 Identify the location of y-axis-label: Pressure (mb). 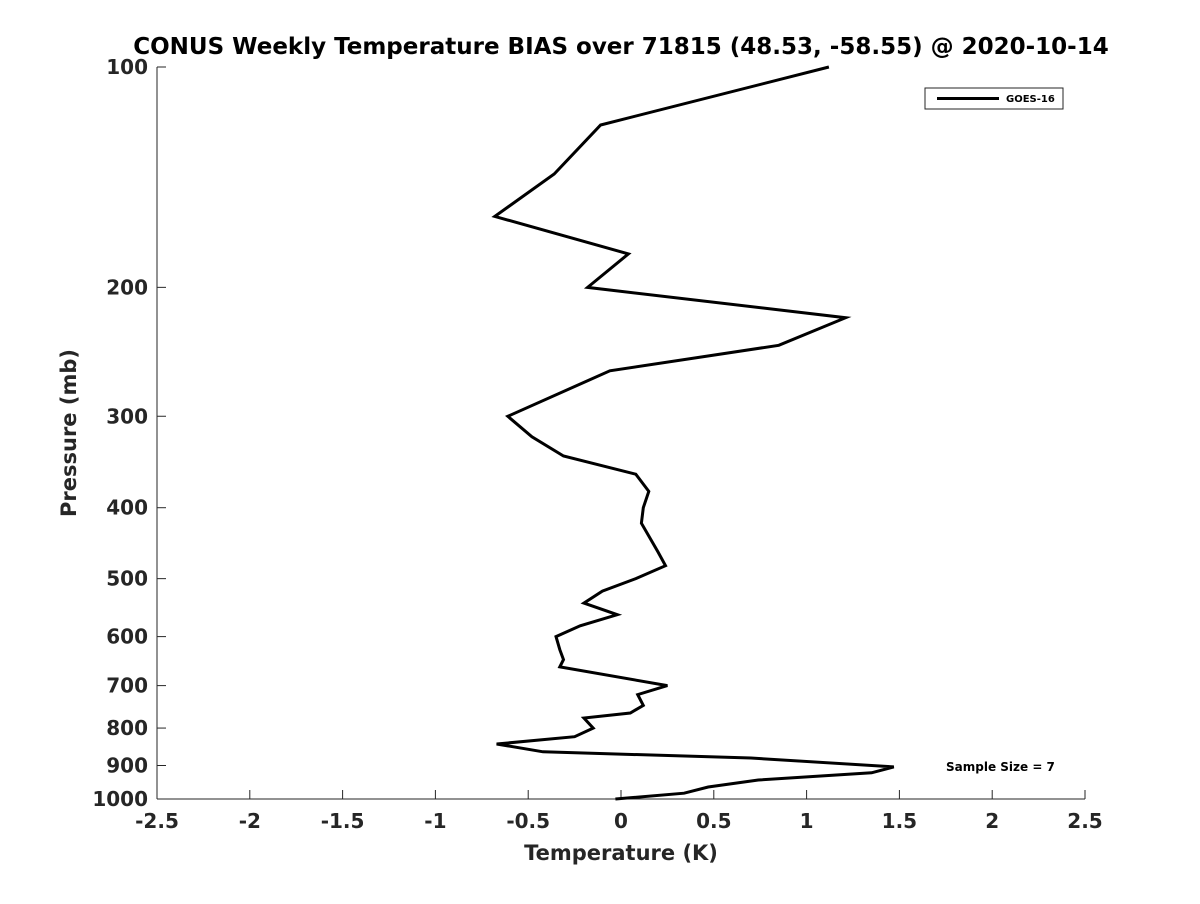
(69, 433).